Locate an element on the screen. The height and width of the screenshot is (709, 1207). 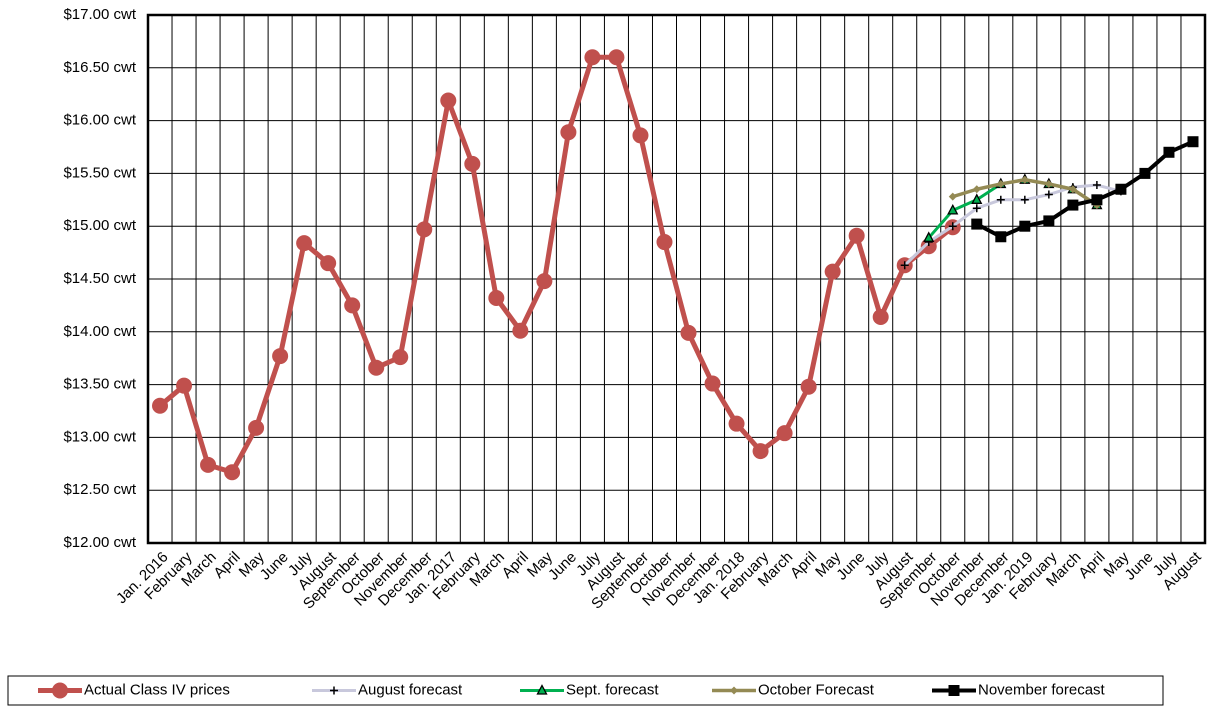
legend-item: Actual Class IV prices is located at coordinates (134, 690).